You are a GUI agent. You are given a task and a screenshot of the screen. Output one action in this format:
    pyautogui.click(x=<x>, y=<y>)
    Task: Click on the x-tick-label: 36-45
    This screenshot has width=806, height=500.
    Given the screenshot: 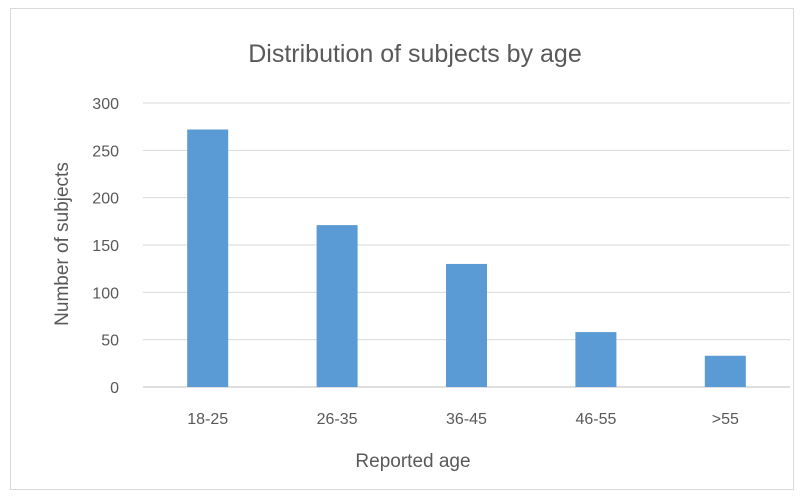 What is the action you would take?
    pyautogui.click(x=466, y=419)
    